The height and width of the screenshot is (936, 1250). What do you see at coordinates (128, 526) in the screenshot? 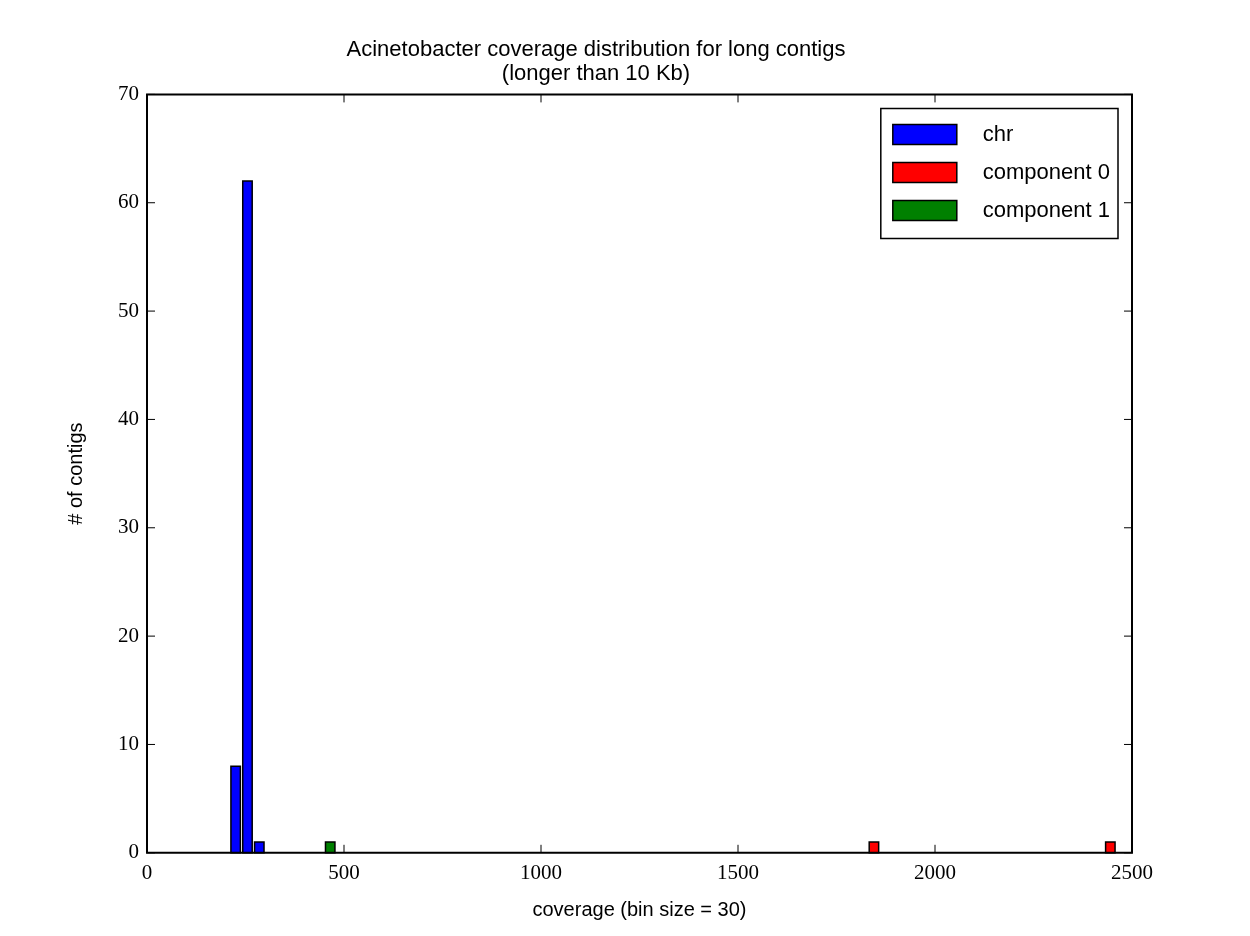
I see `y-tick-label: 30` at bounding box center [128, 526].